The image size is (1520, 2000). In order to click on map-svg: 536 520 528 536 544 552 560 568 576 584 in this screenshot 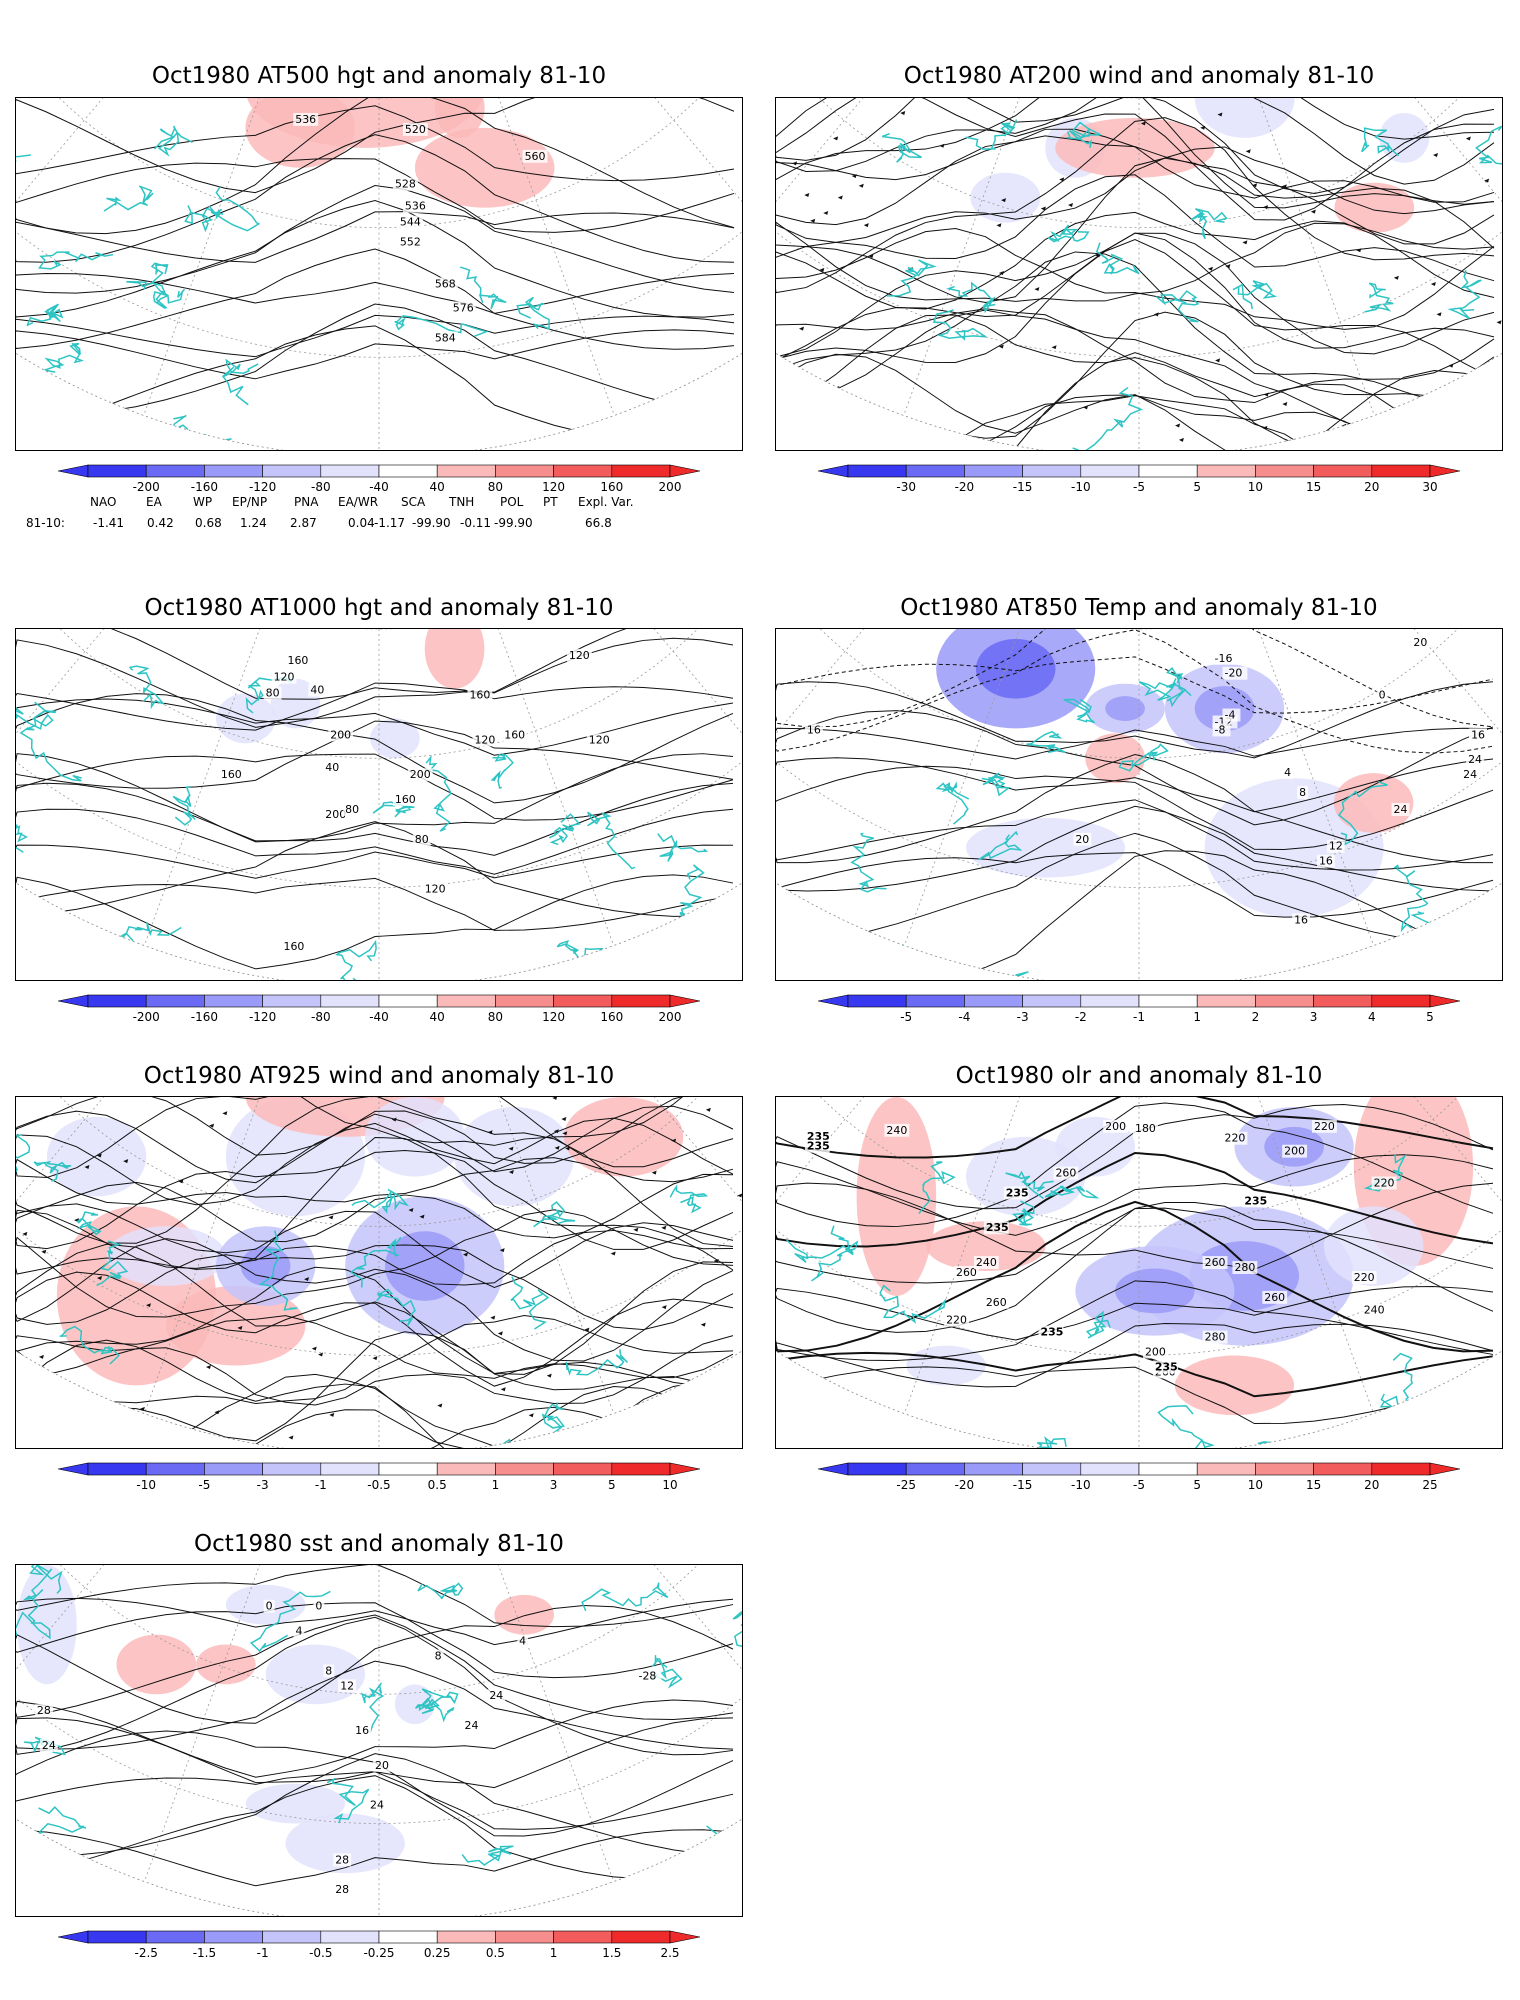, I will do `click(379, 274)`.